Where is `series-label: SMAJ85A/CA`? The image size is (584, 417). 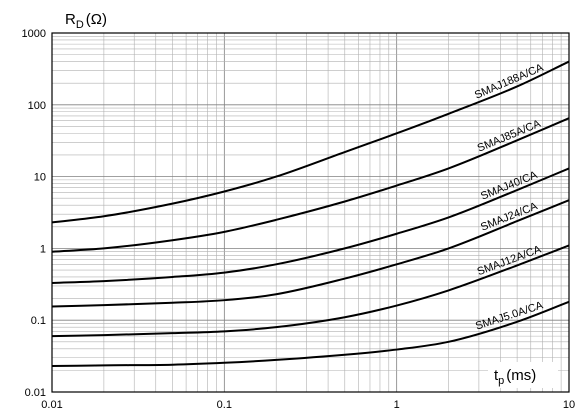
series-label: SMAJ85A/CA is located at coordinates (509, 135).